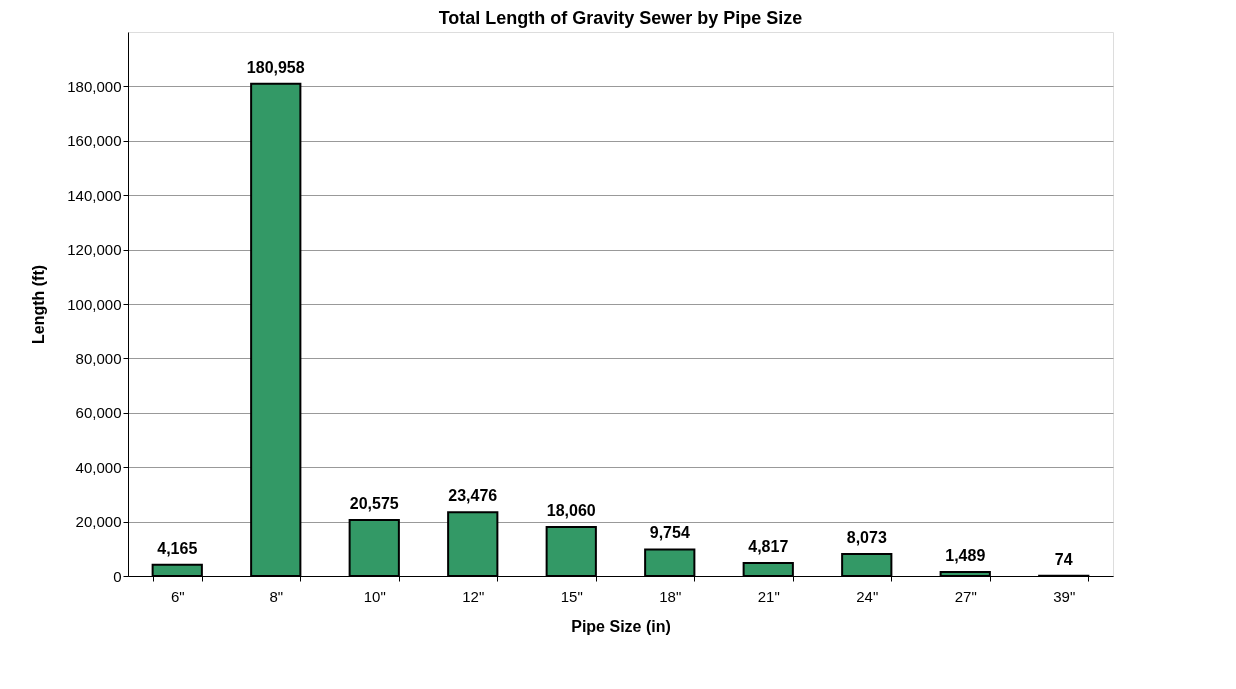 The width and height of the screenshot is (1236, 689). What do you see at coordinates (98, 358) in the screenshot?
I see `y-tick-label: 80,000` at bounding box center [98, 358].